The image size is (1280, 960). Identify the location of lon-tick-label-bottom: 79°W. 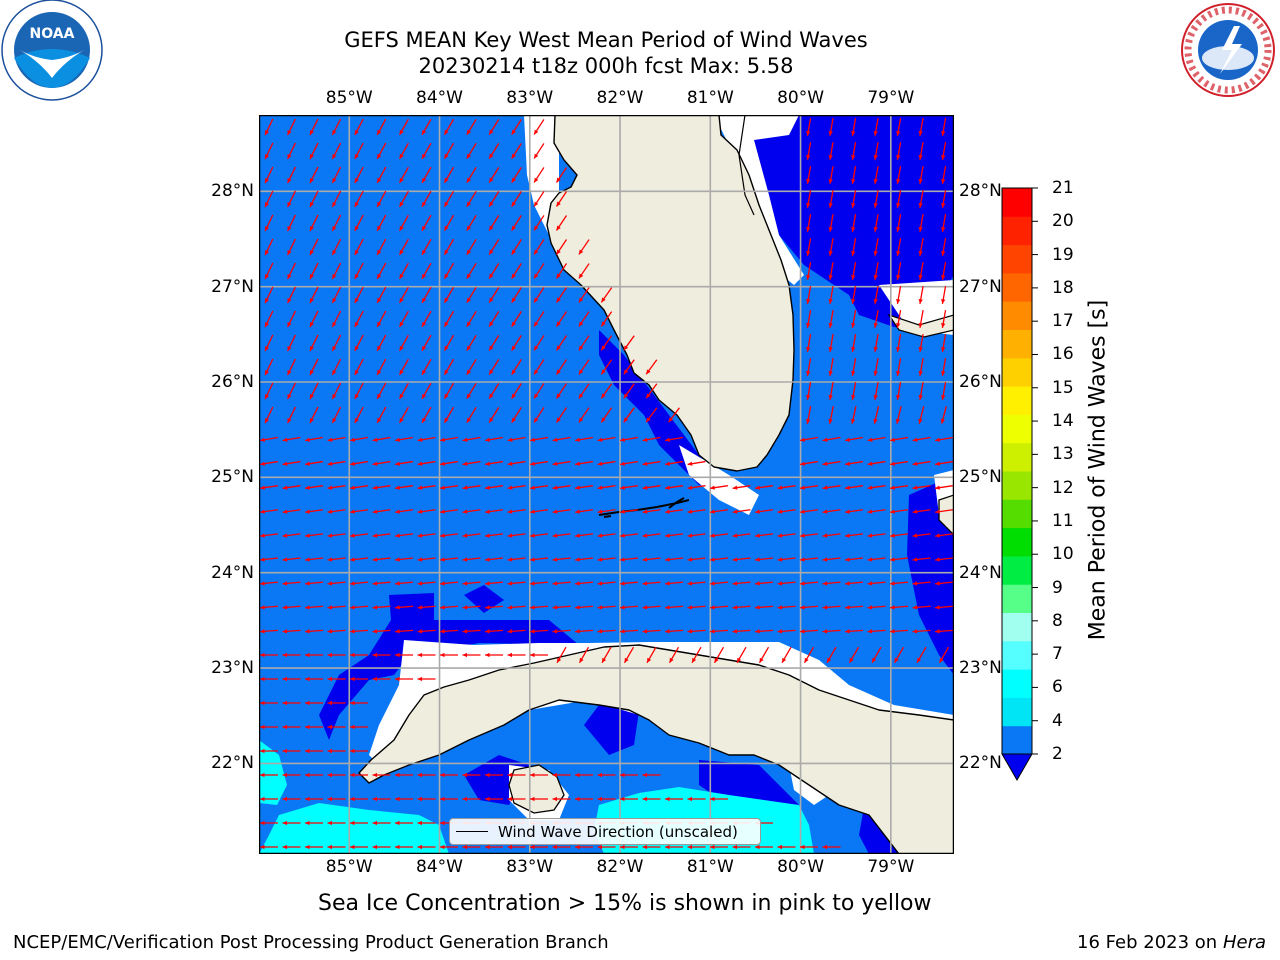
(891, 867).